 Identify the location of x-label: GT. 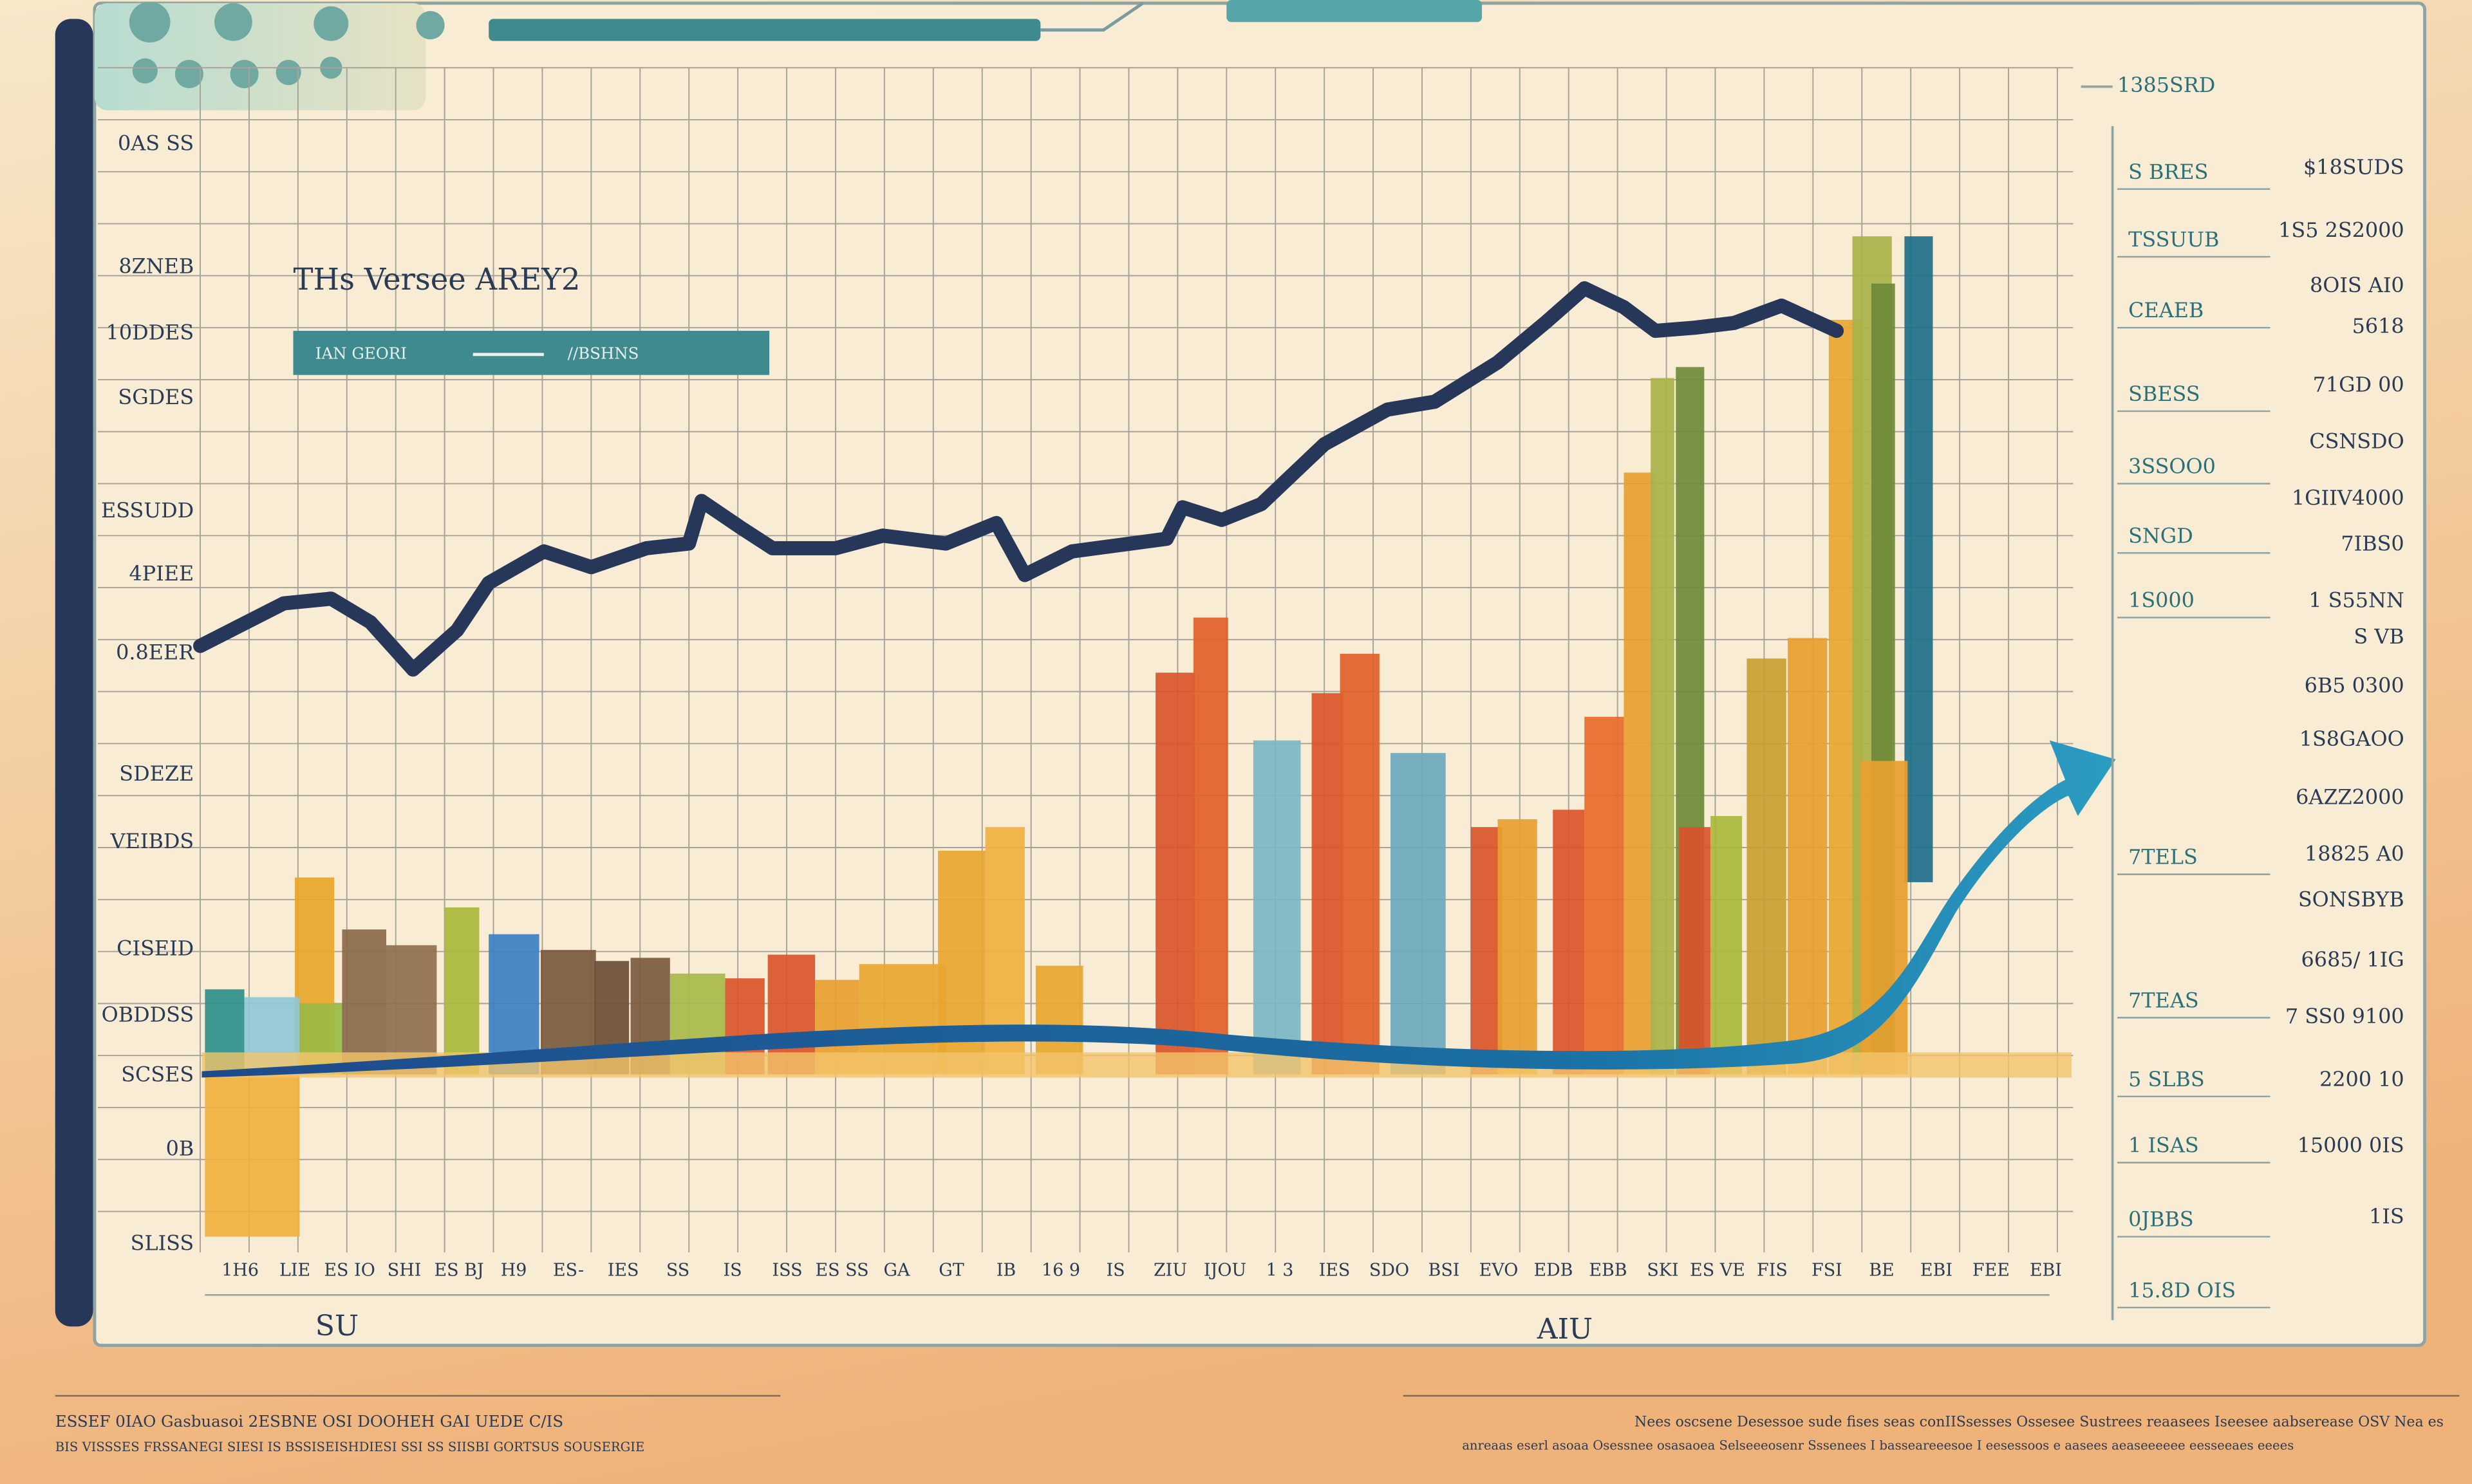
(952, 1271).